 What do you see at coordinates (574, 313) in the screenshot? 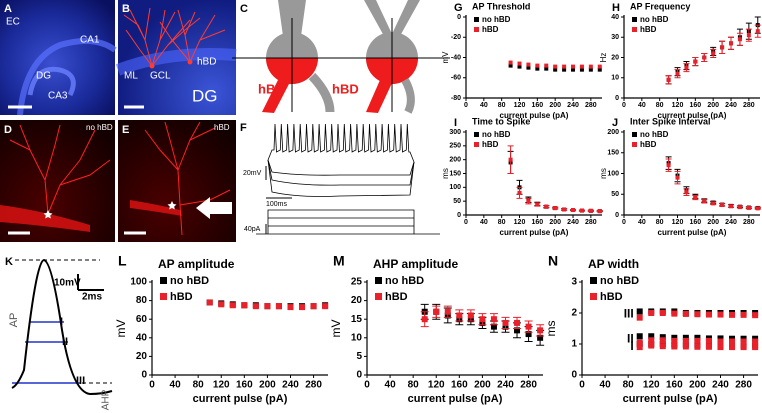
I see `y-tick-label: 2` at bounding box center [574, 313].